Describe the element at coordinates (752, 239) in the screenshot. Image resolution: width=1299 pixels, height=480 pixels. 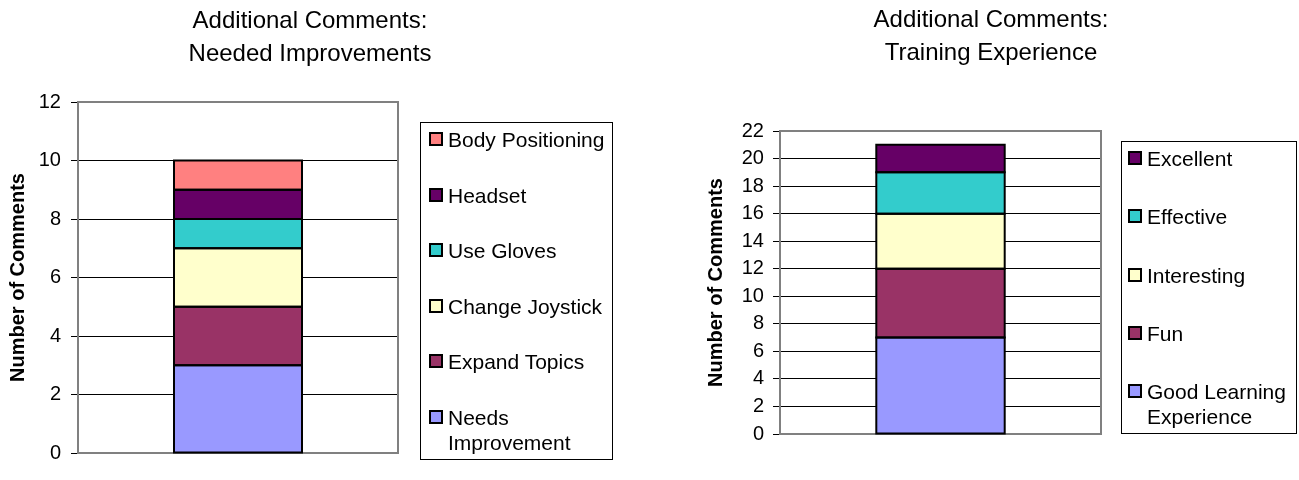
I see `y-tick-label: 14` at that location.